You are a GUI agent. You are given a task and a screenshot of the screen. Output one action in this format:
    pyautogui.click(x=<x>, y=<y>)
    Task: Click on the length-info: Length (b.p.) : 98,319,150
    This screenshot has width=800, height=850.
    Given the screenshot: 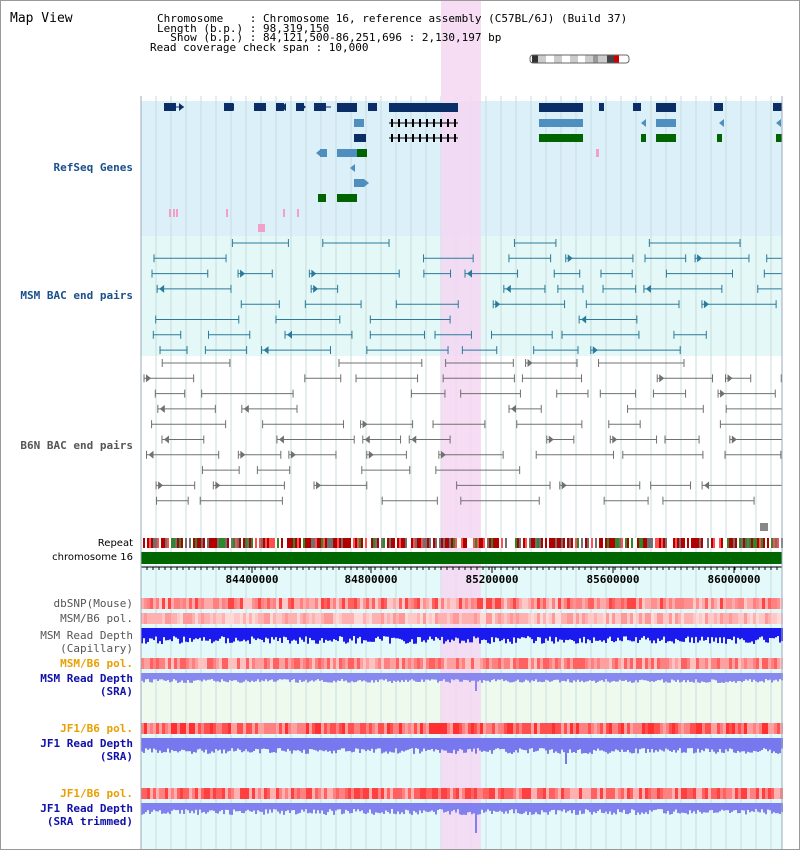 What is the action you would take?
    pyautogui.click(x=243, y=28)
    